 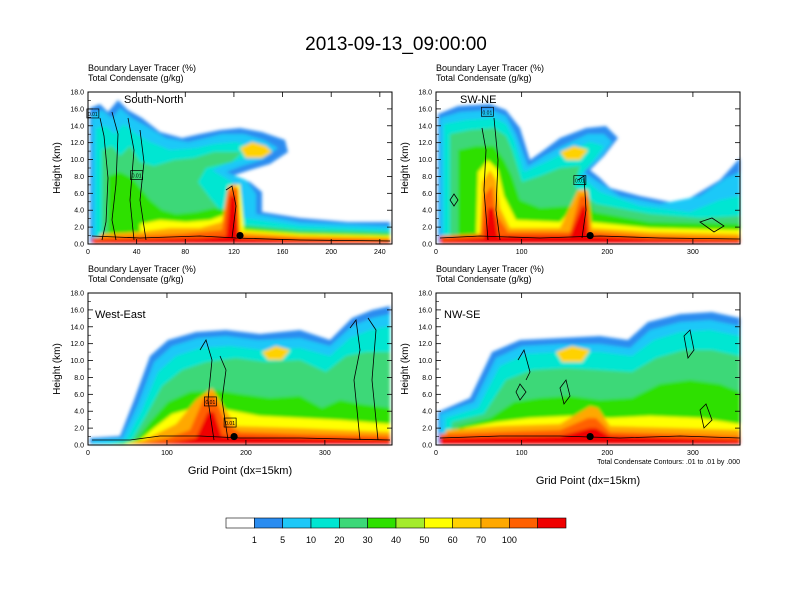 What do you see at coordinates (368, 540) in the screenshot?
I see `colorbar-label: 30` at bounding box center [368, 540].